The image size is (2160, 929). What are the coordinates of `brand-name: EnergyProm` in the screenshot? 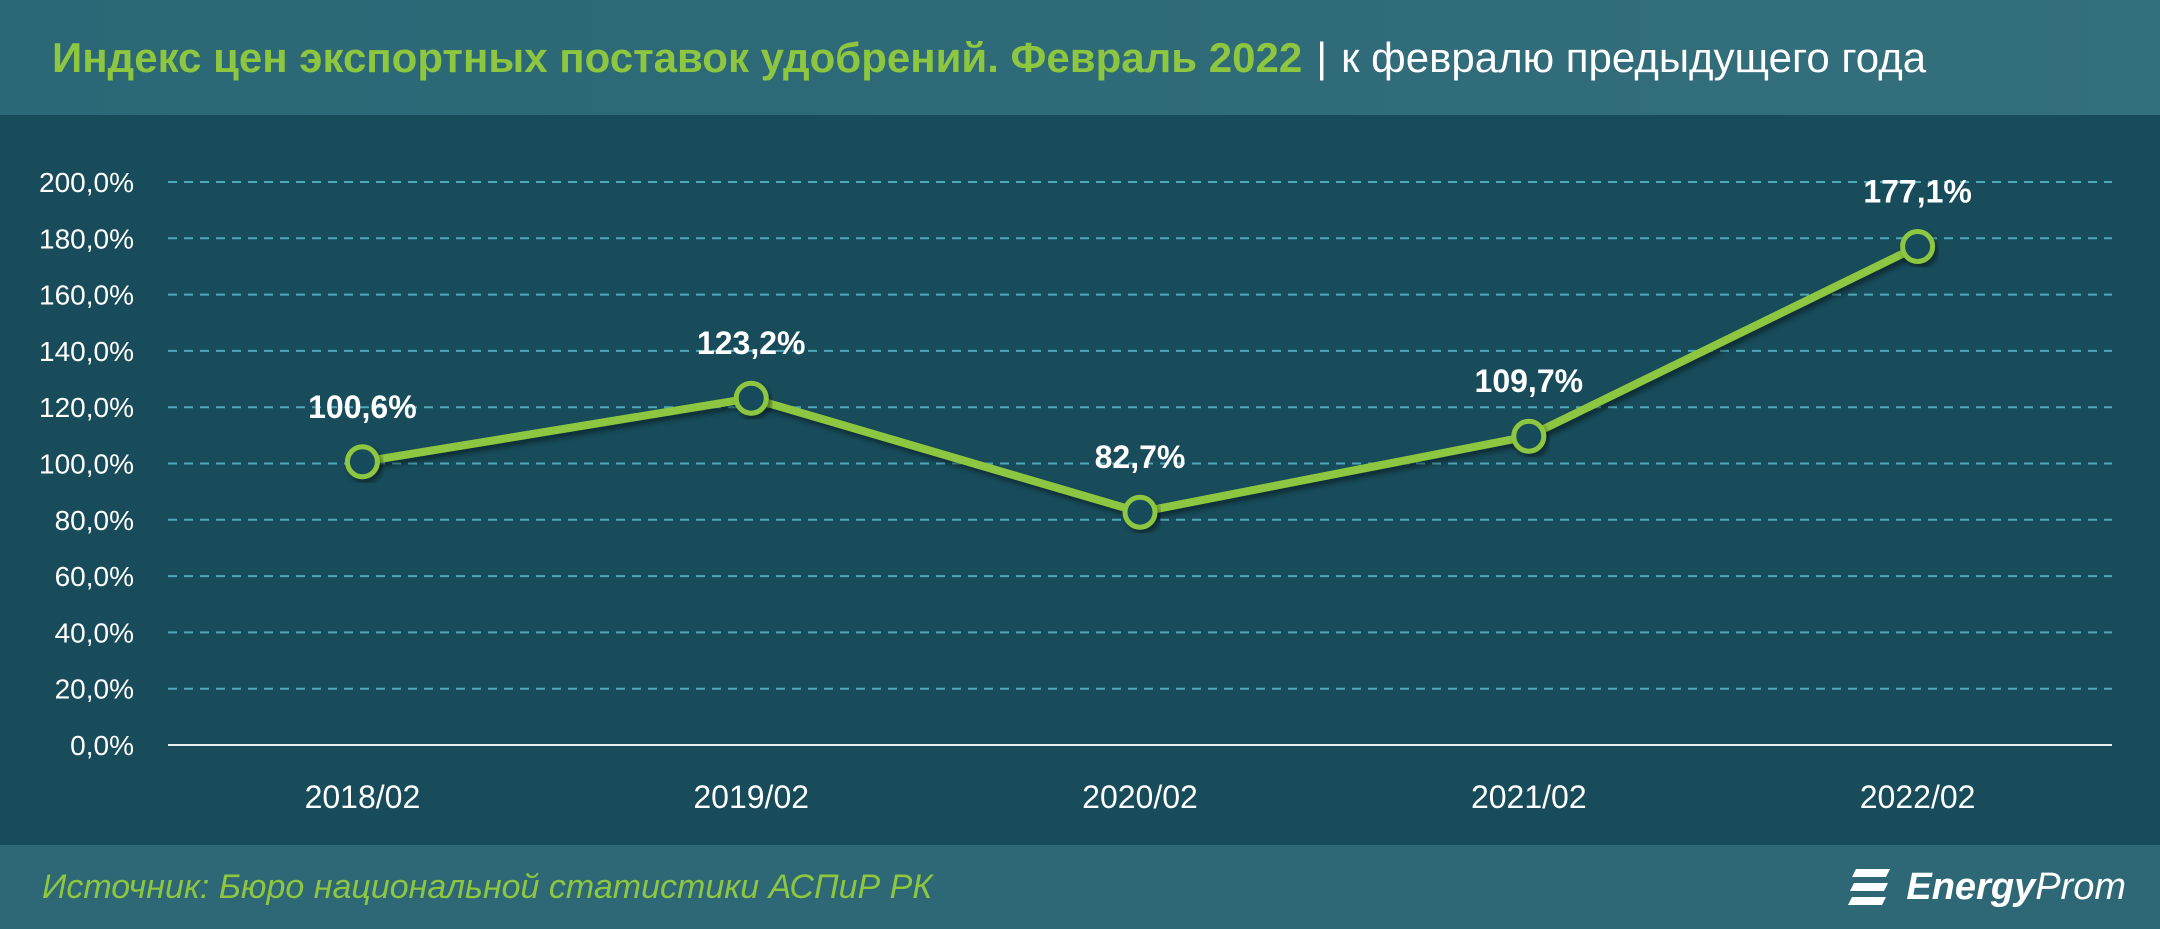 It's located at (2016, 887).